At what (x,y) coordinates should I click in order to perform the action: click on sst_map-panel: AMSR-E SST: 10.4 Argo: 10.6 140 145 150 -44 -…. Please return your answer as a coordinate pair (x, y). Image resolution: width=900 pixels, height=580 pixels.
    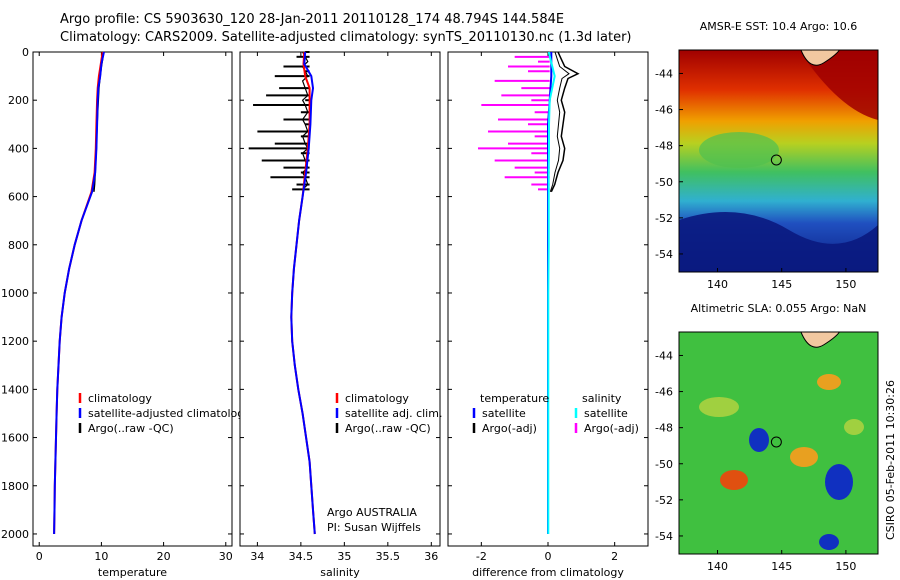
    Looking at the image, I should click on (767, 155).